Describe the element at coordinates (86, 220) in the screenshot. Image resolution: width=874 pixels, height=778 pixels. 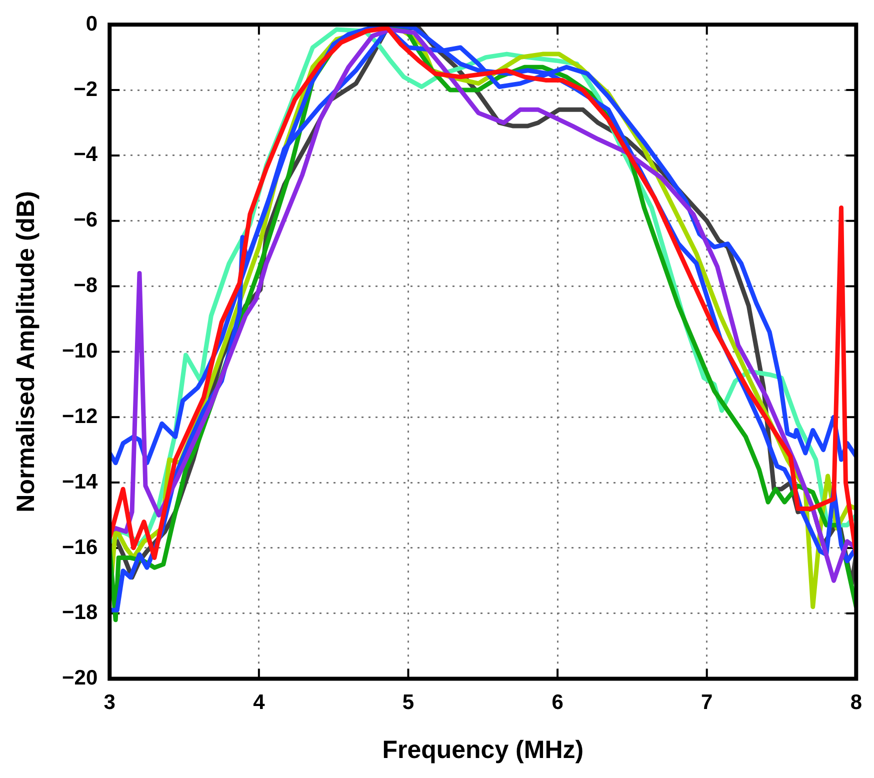
I see `y-tick-label: −6` at that location.